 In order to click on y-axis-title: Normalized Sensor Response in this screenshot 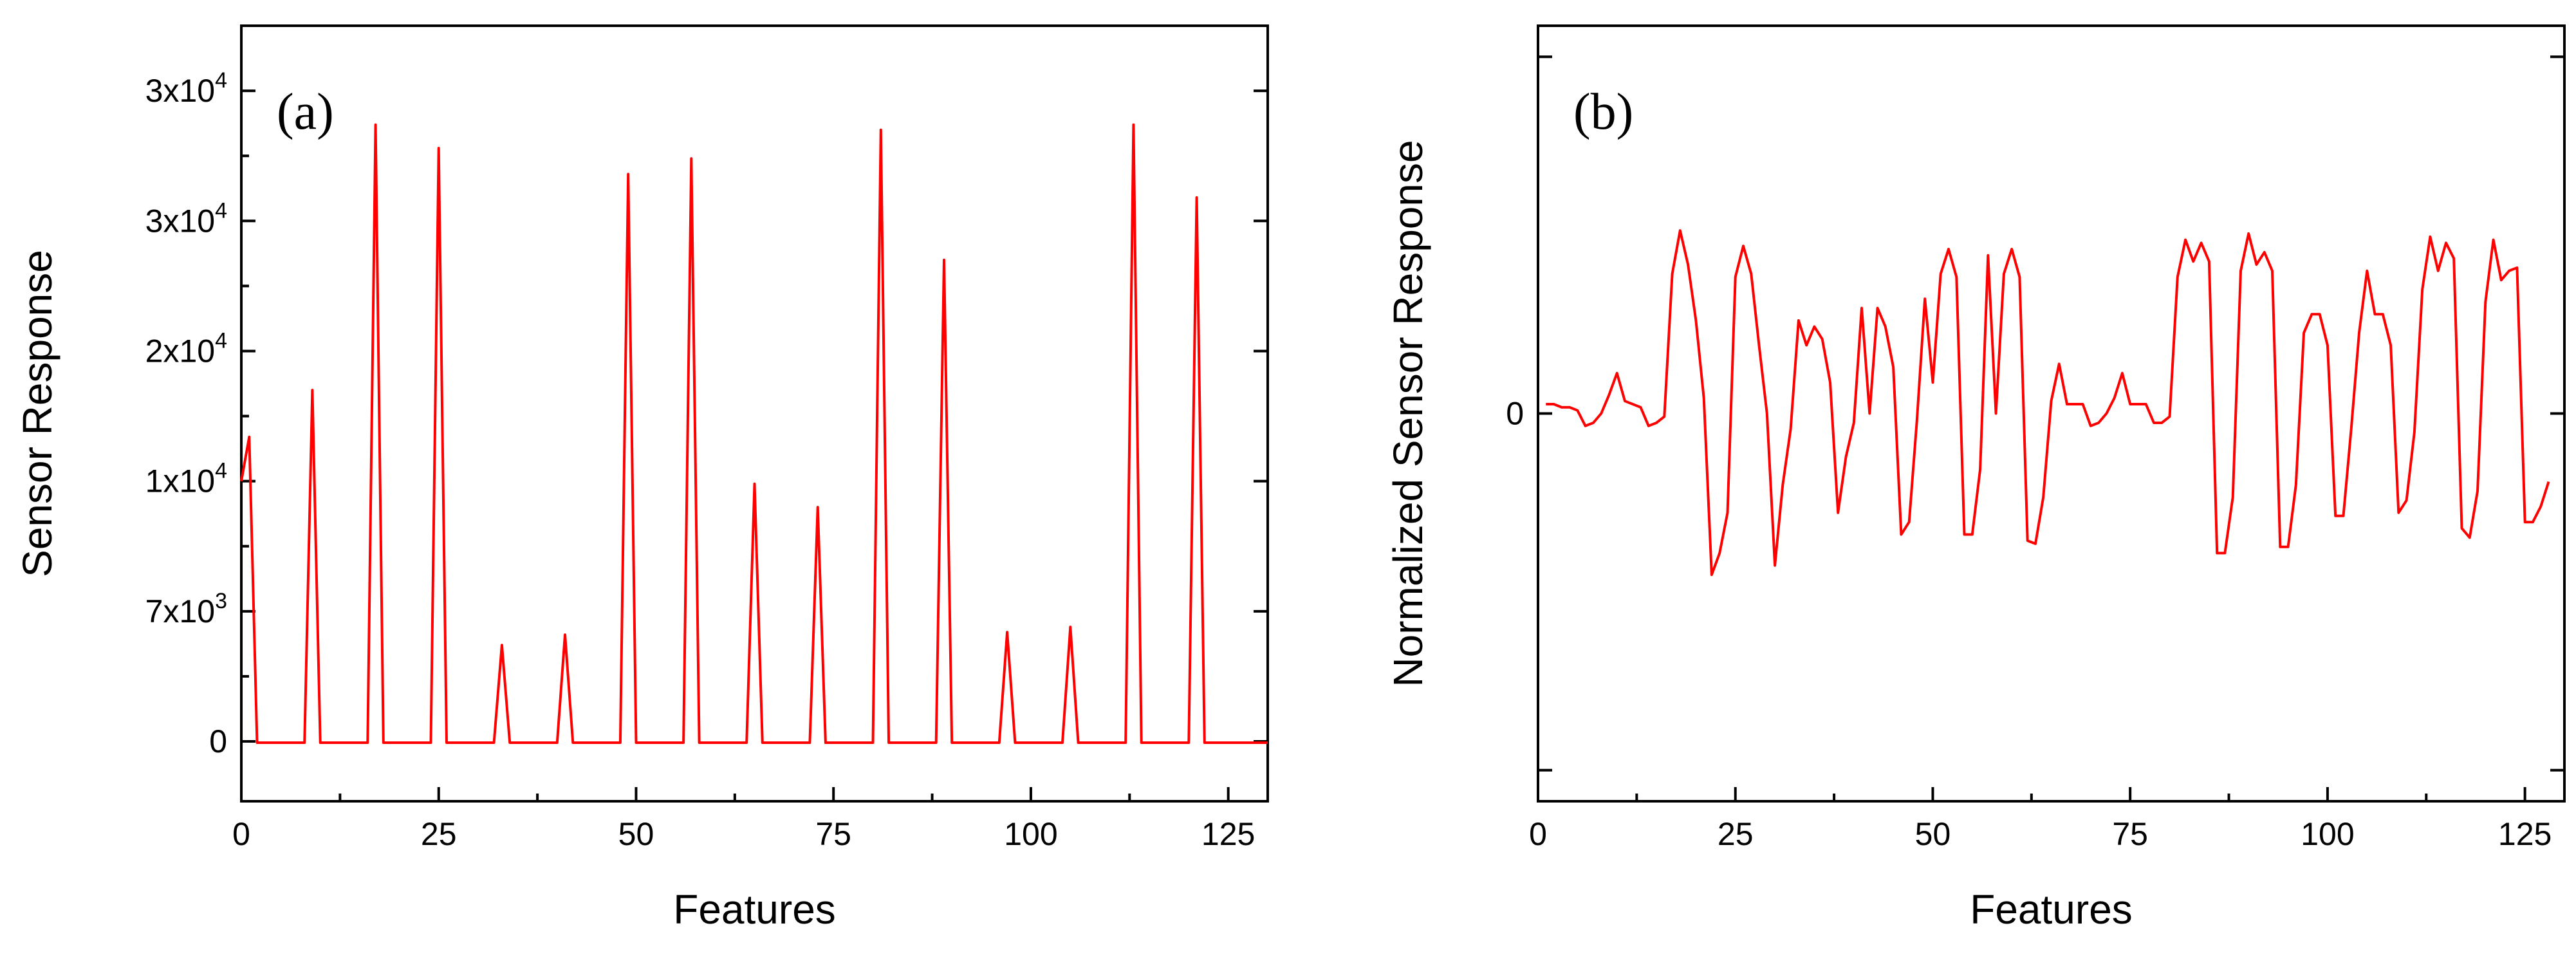, I will do `click(1408, 413)`.